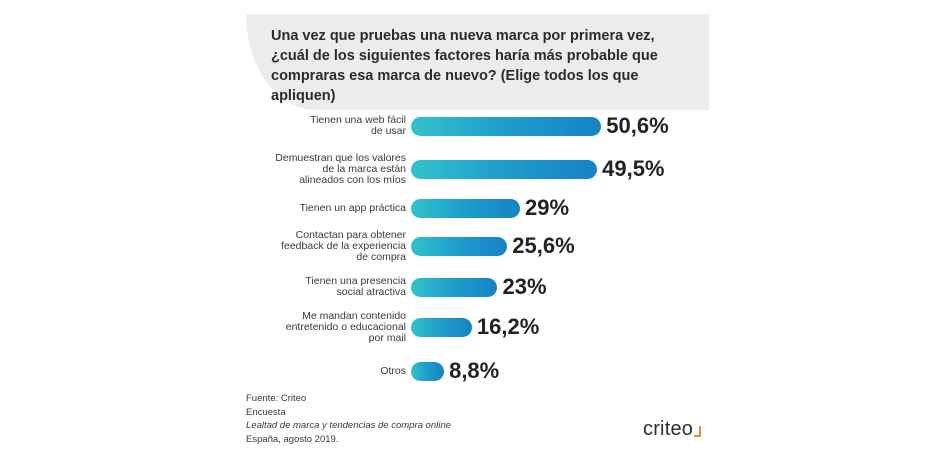  What do you see at coordinates (637, 125) in the screenshot?
I see `bar-value-label: 50,6%` at bounding box center [637, 125].